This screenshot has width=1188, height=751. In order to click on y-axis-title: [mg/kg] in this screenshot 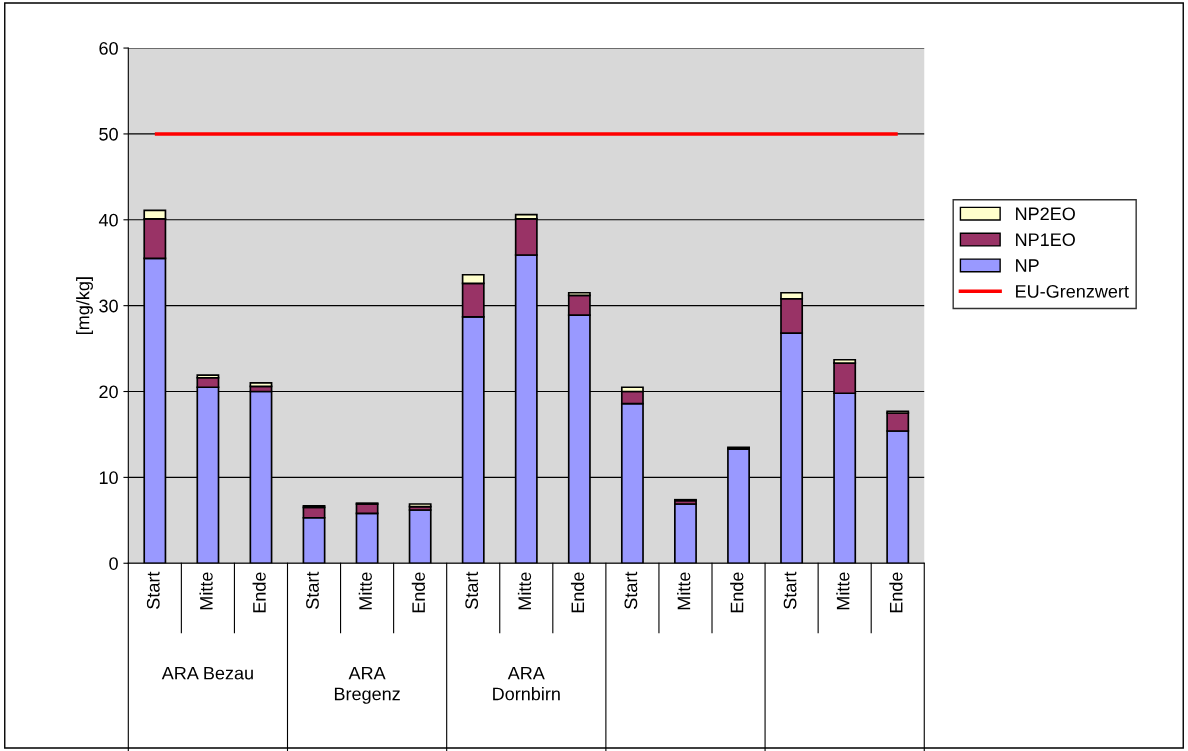, I will do `click(84, 305)`.